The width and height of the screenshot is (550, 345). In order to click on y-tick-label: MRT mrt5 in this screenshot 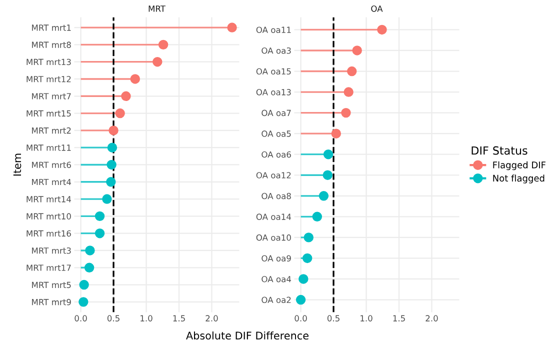, I will do `click(51, 285)`.